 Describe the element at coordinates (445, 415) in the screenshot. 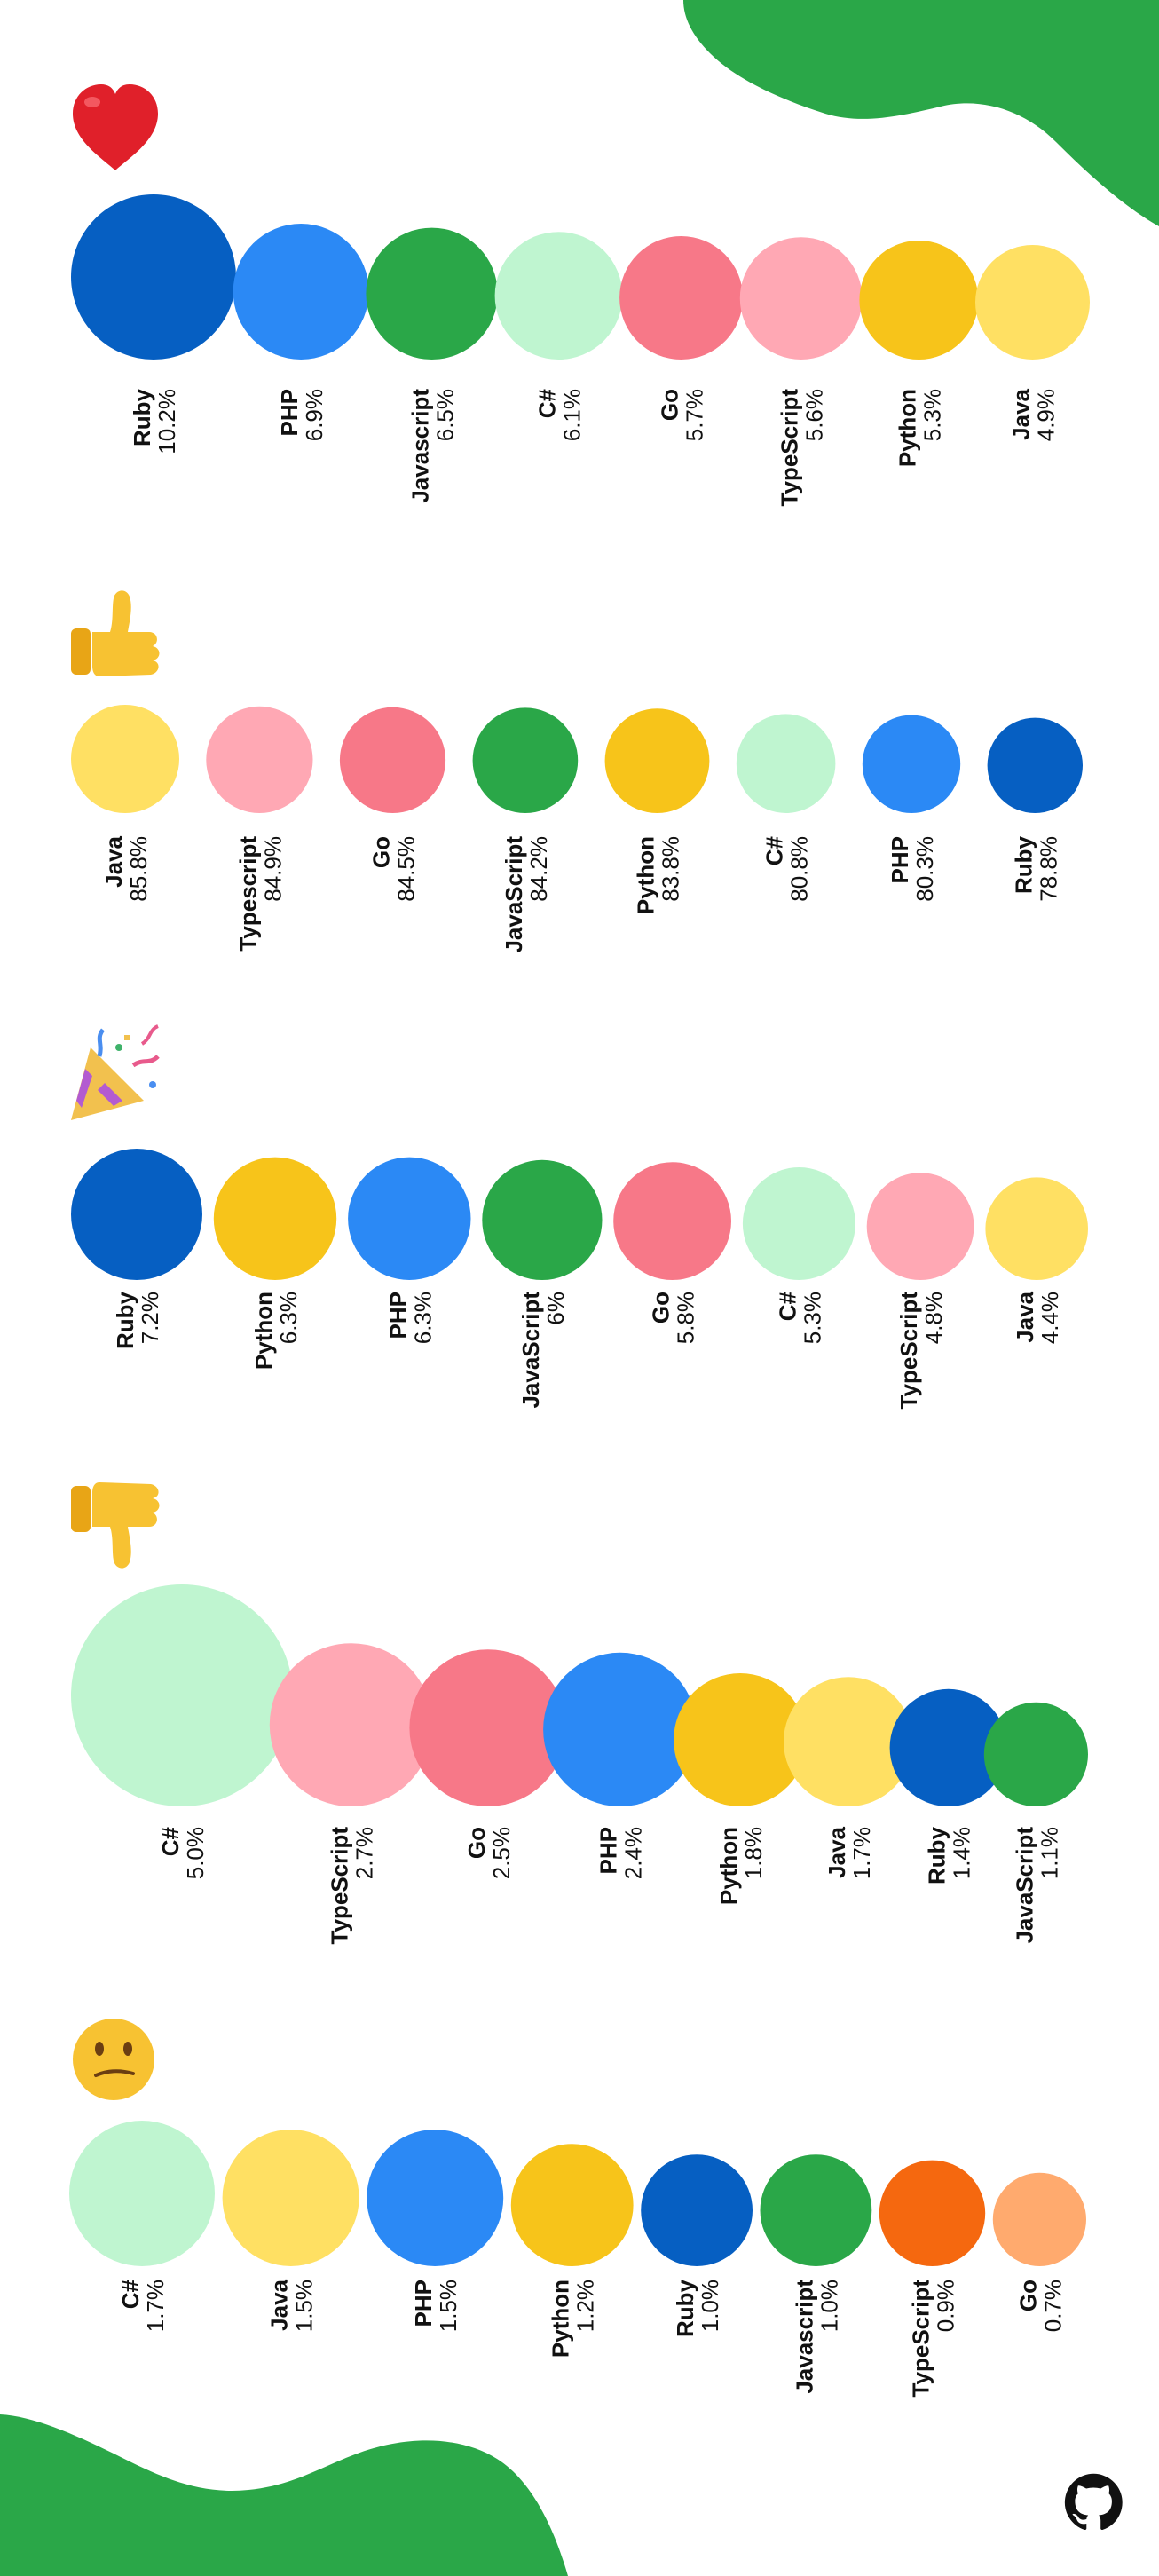

I see `language-percentage: 6.5%` at that location.